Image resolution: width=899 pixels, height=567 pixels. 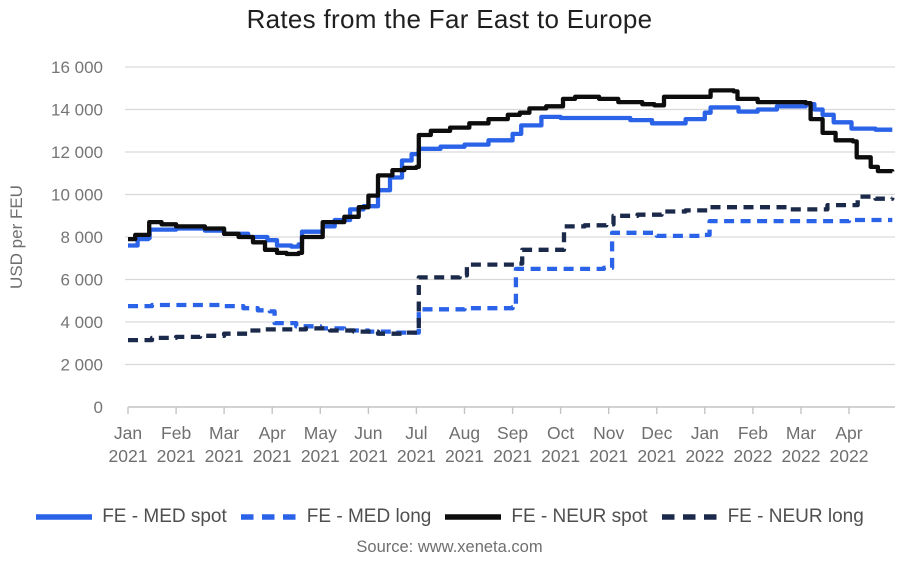 What do you see at coordinates (81, 322) in the screenshot?
I see `y-tick-label: 4 000` at bounding box center [81, 322].